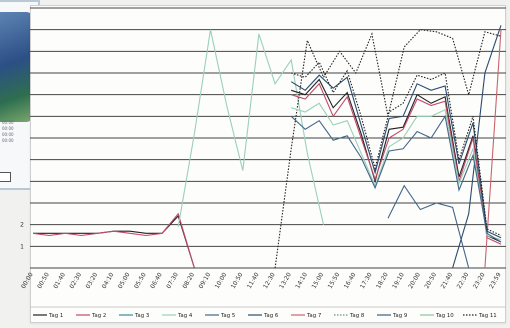 This screenshot has width=510, height=328. I want to click on x-tick-label: 15:50, so click(334, 280).